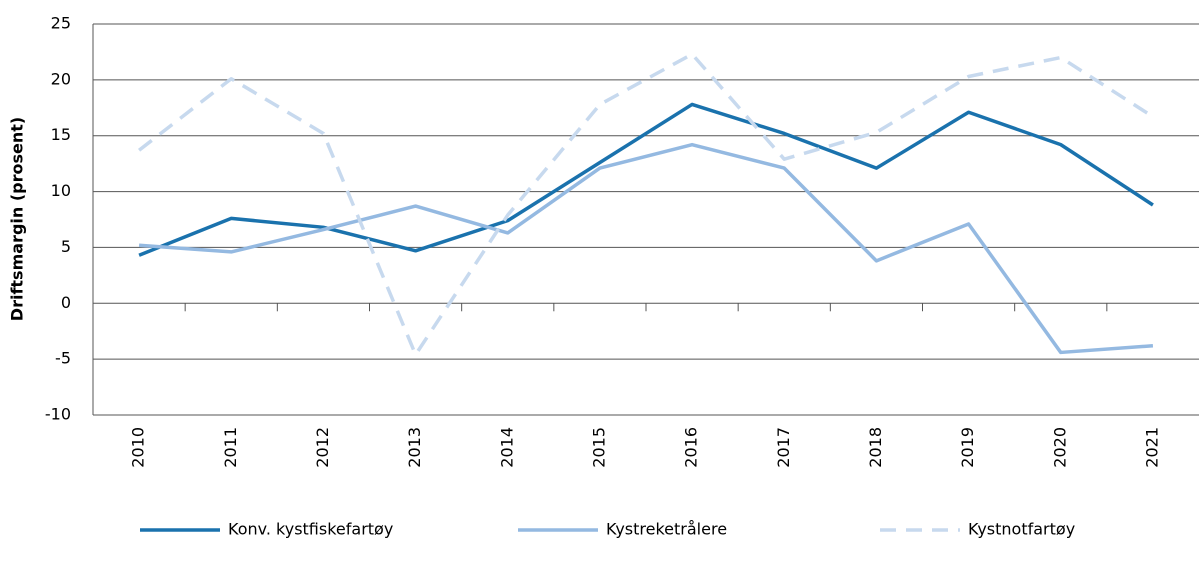 The height and width of the screenshot is (562, 1200). I want to click on x-tick-label: 2019, so click(967, 447).